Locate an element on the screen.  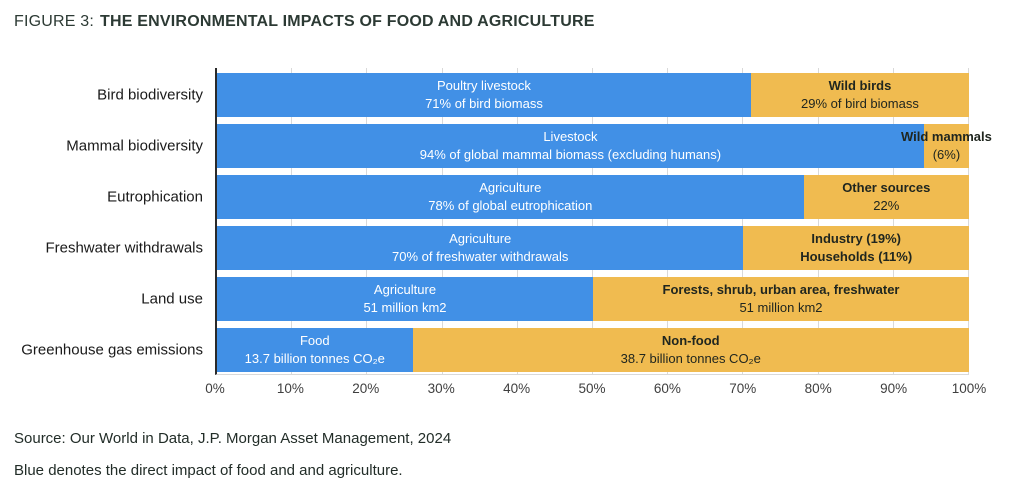
bar-segment-blue: Agriculture 70% of freshwater withdrawals is located at coordinates (480, 248).